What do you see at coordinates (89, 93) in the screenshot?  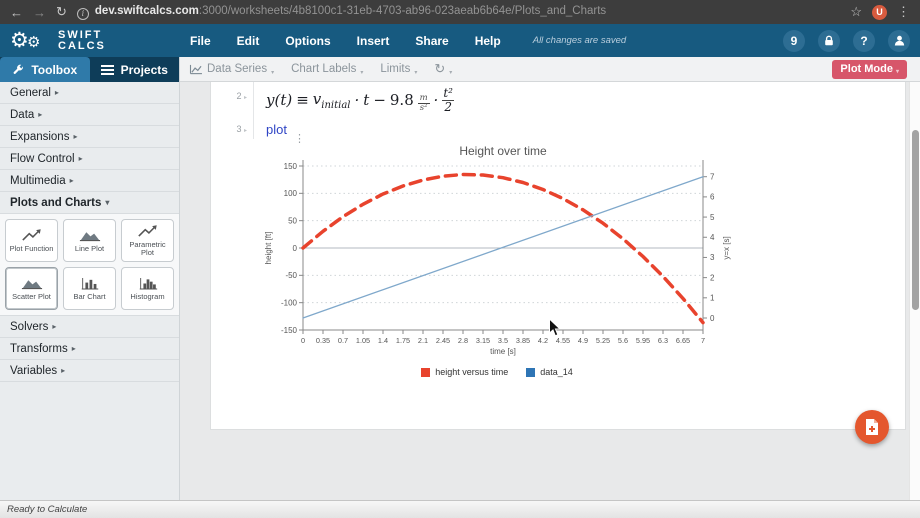 I see `sidebar-item-general: General ▸` at bounding box center [89, 93].